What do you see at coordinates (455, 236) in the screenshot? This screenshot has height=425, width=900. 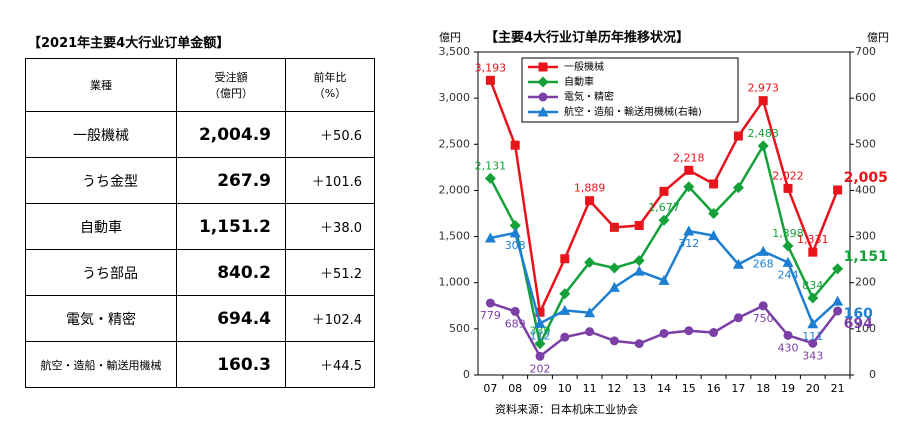 I see `y-tick-label: 1,500` at bounding box center [455, 236].